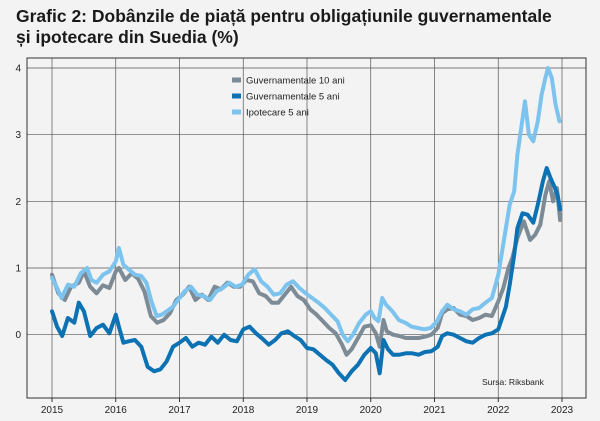  What do you see at coordinates (292, 97) in the screenshot?
I see `legend-label: Guvernamentale 5 ani` at bounding box center [292, 97].